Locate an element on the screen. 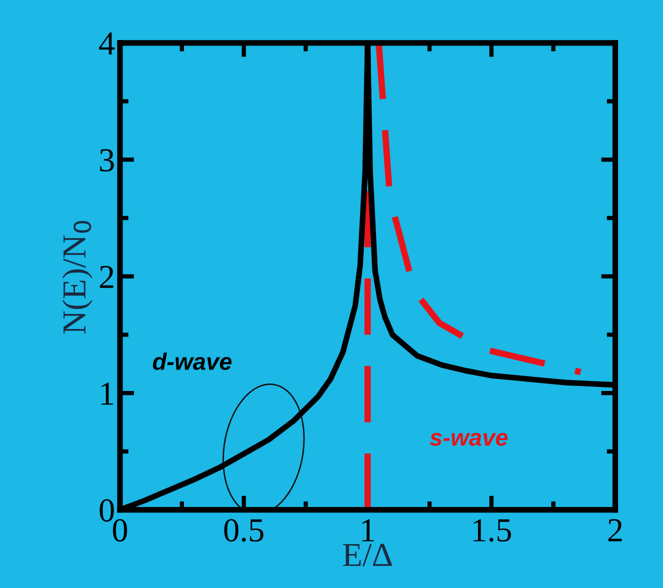  y-tick-label: 0 is located at coordinates (107, 510).